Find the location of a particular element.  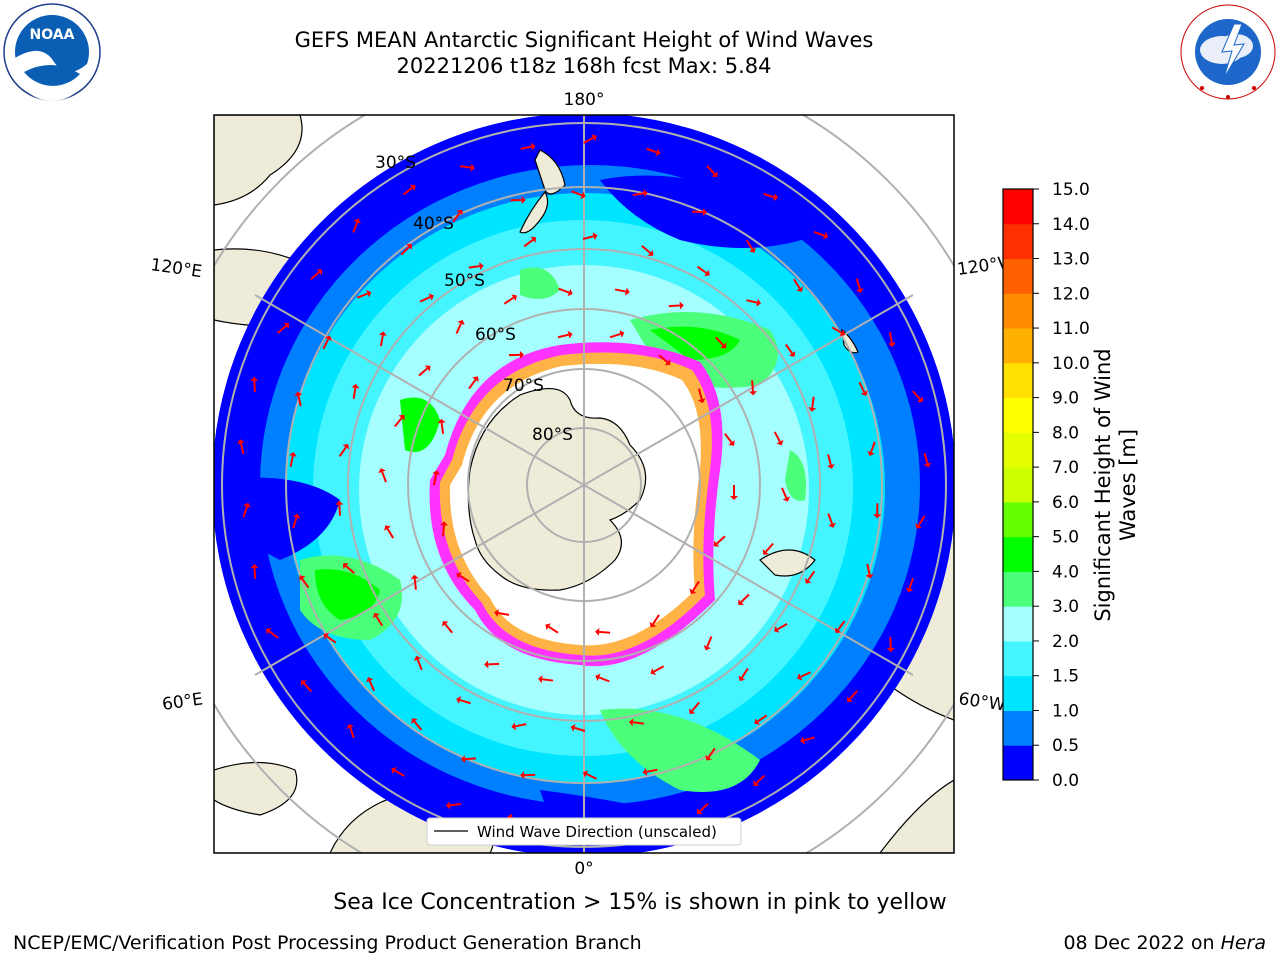

colorbar-tick-label: 4.0 is located at coordinates (1065, 572).